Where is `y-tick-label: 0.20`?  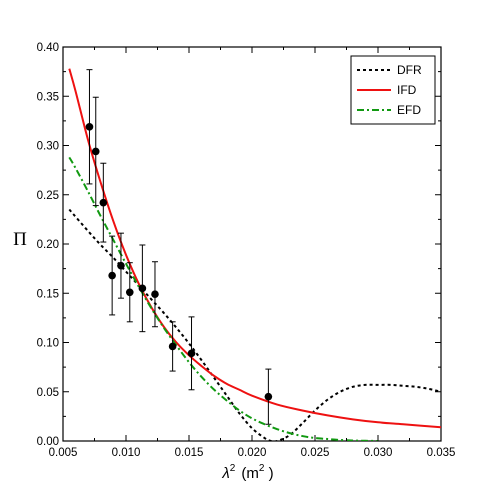 y-tick-label: 0.20 is located at coordinates (48, 245).